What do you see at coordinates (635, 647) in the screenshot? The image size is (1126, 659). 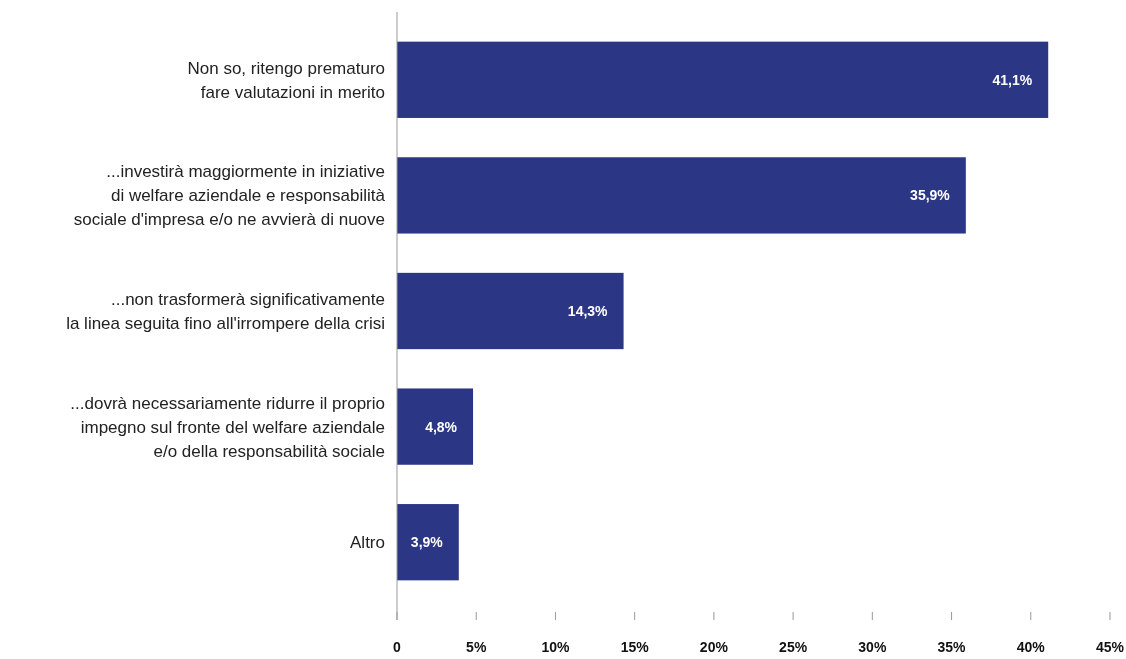 I see `x-tick-label: 15%` at bounding box center [635, 647].